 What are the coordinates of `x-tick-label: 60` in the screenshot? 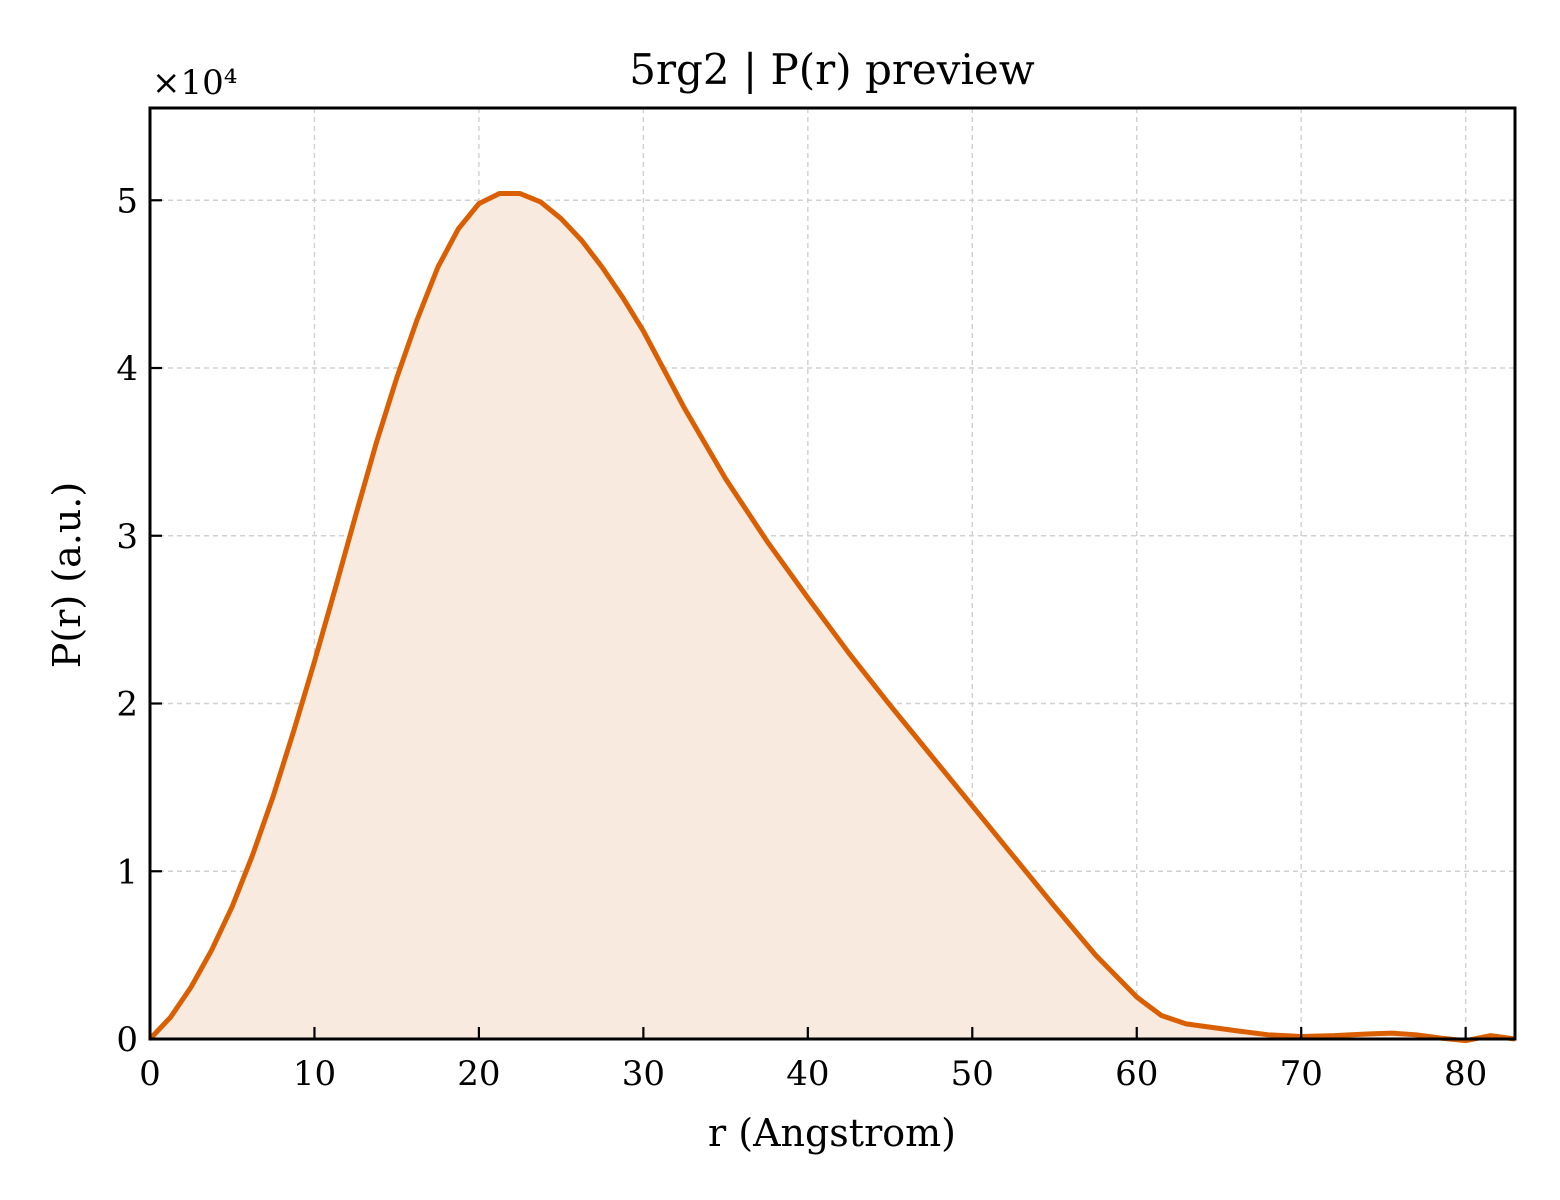 It's located at (1136, 1074).